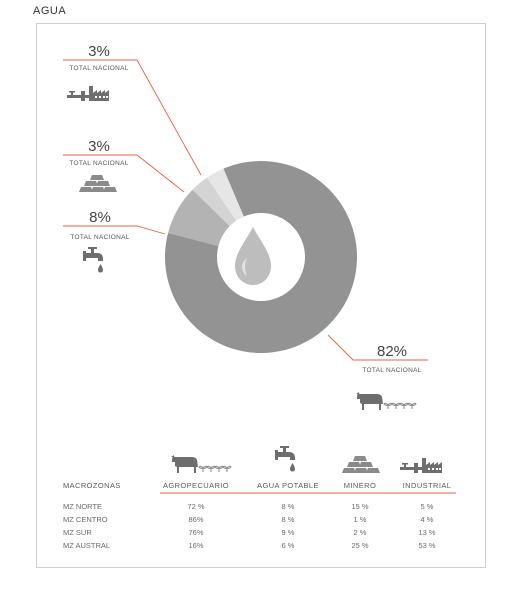  Describe the element at coordinates (98, 68) in the screenshot. I see `sub-label-industrial: TOTAL NACIONAL` at that location.